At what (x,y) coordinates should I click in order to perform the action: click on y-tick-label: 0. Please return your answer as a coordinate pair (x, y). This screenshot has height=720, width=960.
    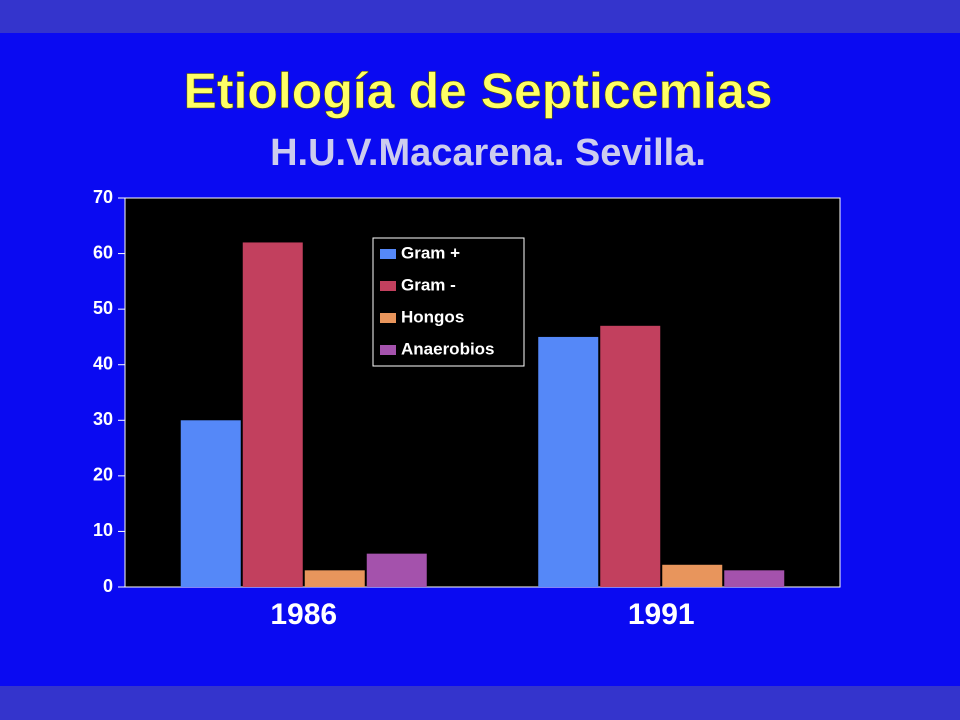
    Looking at the image, I should click on (108, 586).